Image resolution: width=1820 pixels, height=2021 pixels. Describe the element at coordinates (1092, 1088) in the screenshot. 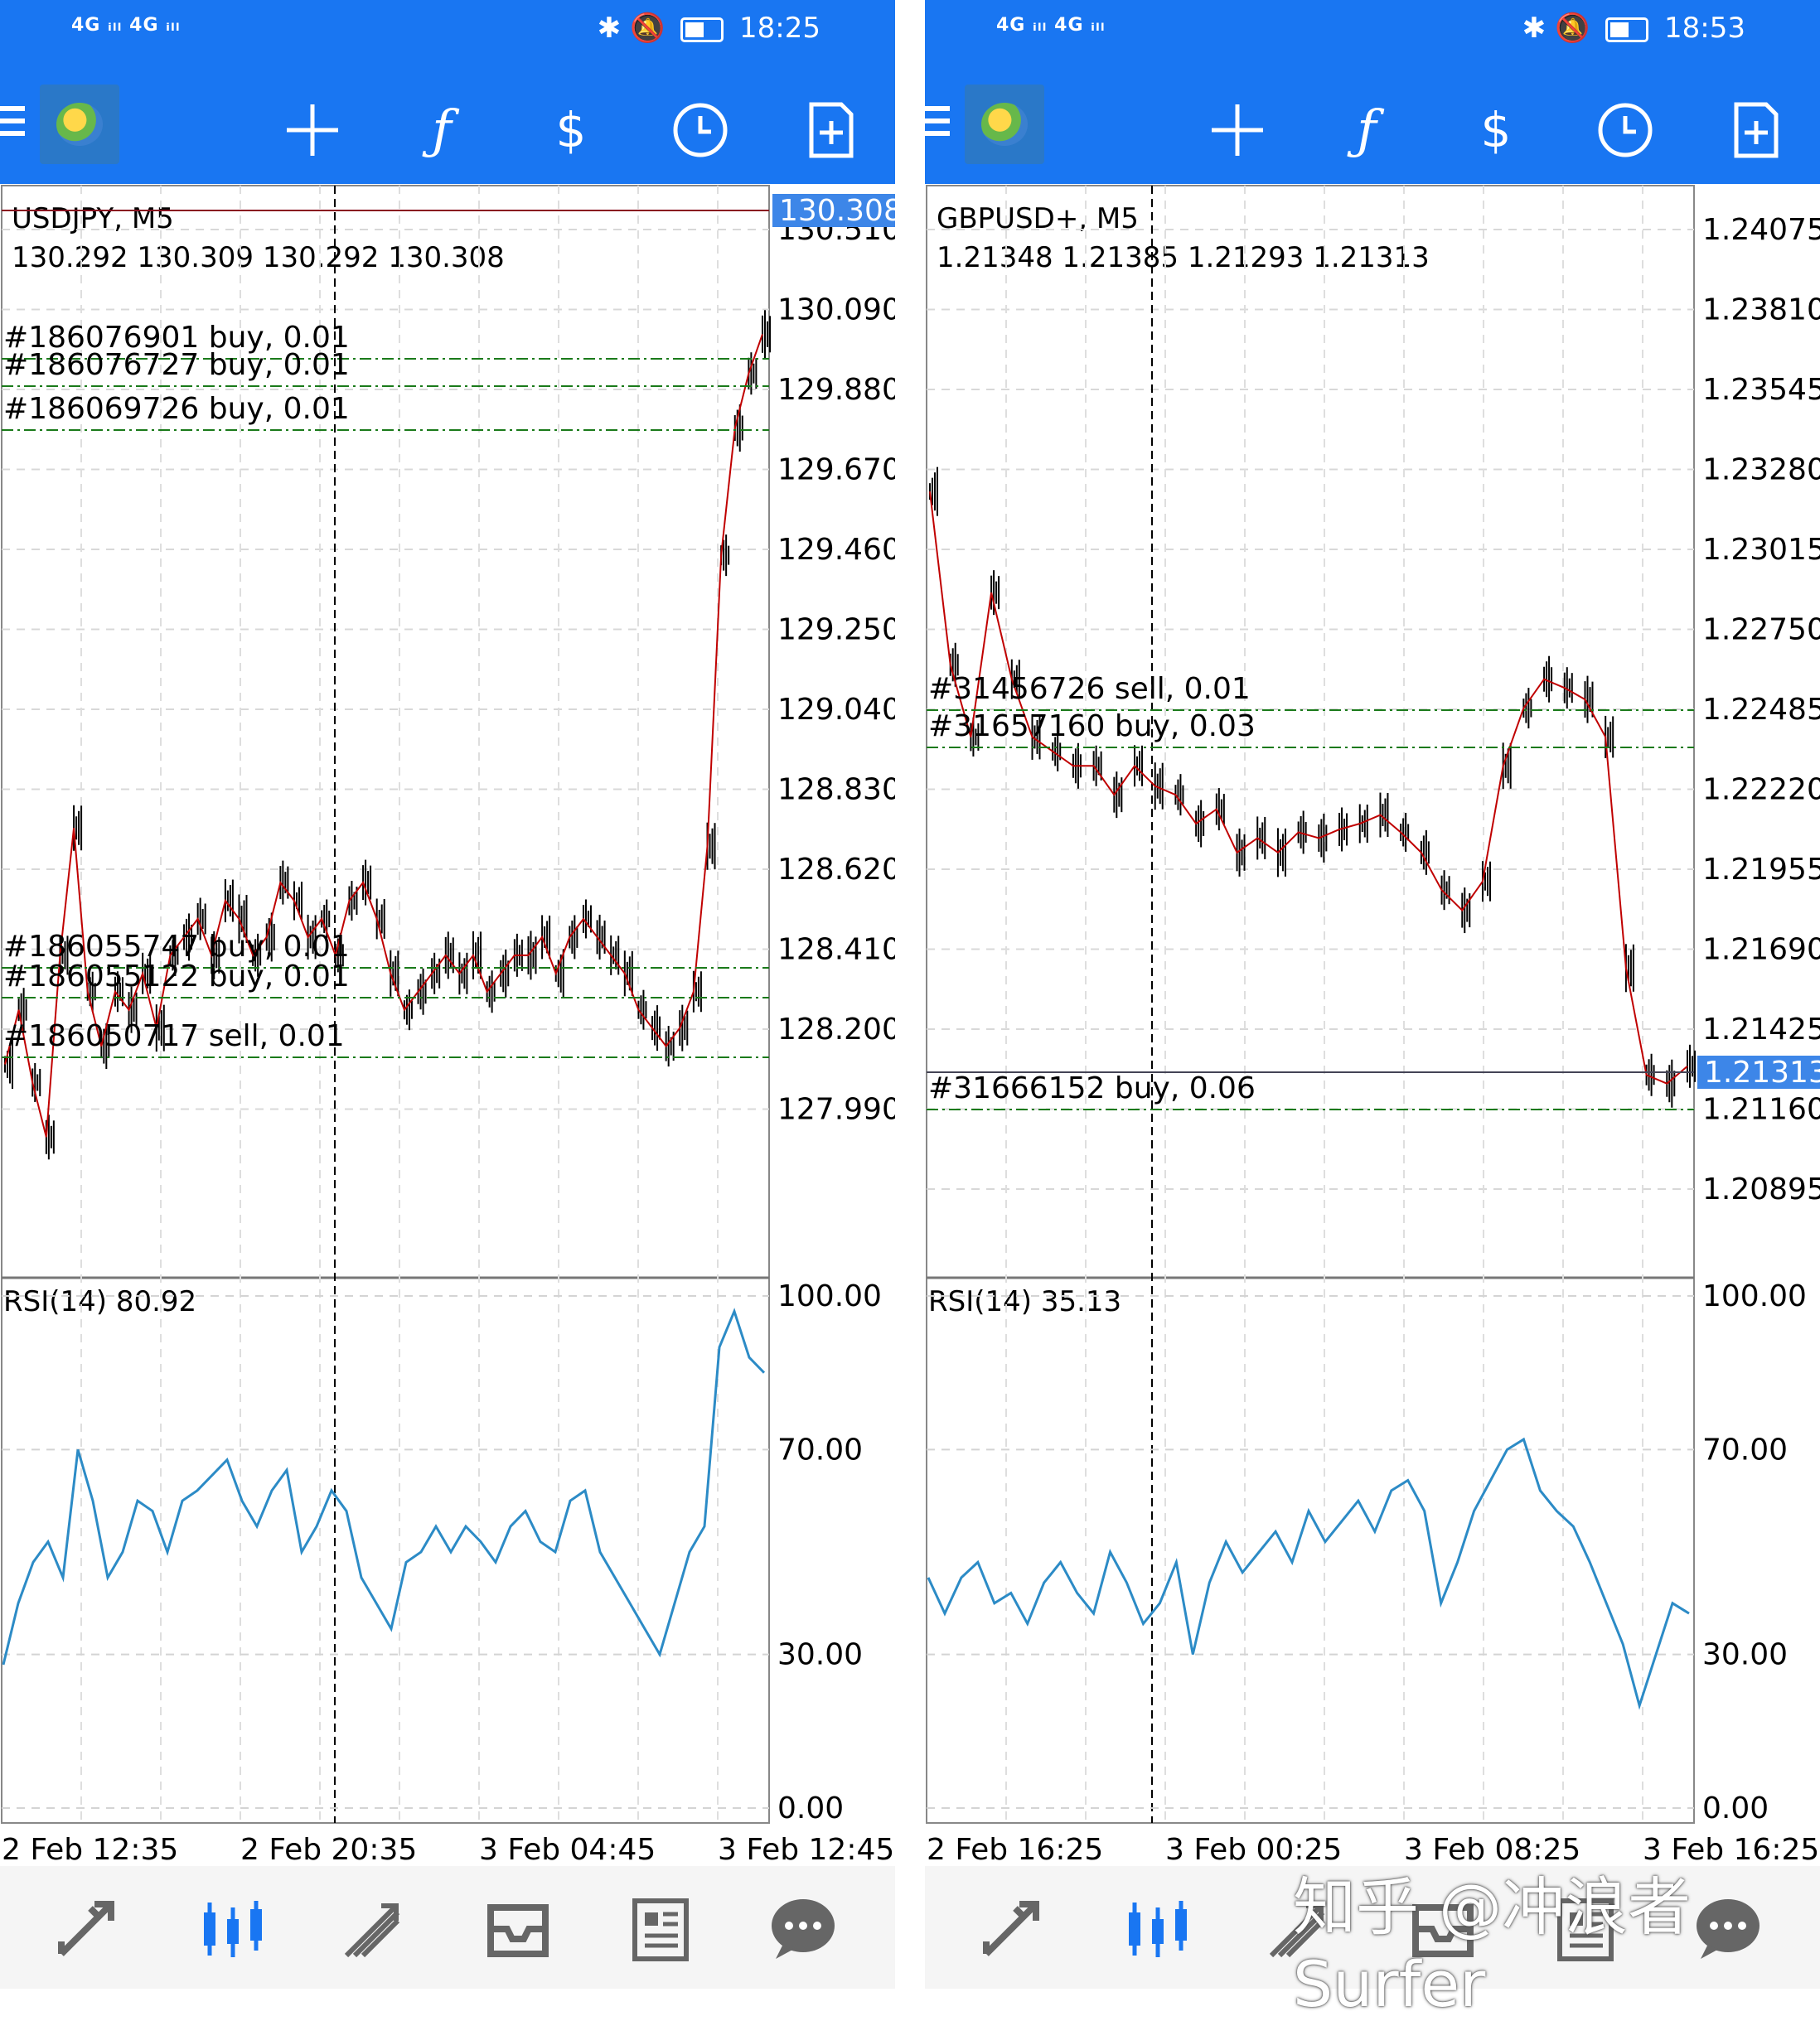

I see `order-label: #31666152 buy, 0.06` at that location.